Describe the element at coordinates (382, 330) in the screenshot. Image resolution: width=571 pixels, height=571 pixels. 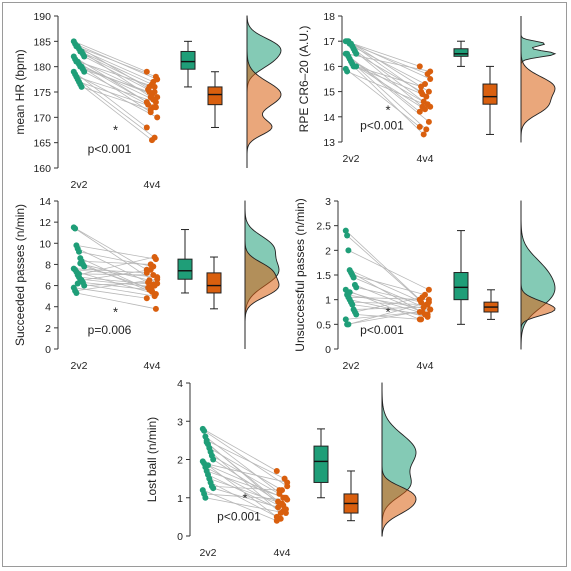
I see `p-value-label: p<0.001` at that location.